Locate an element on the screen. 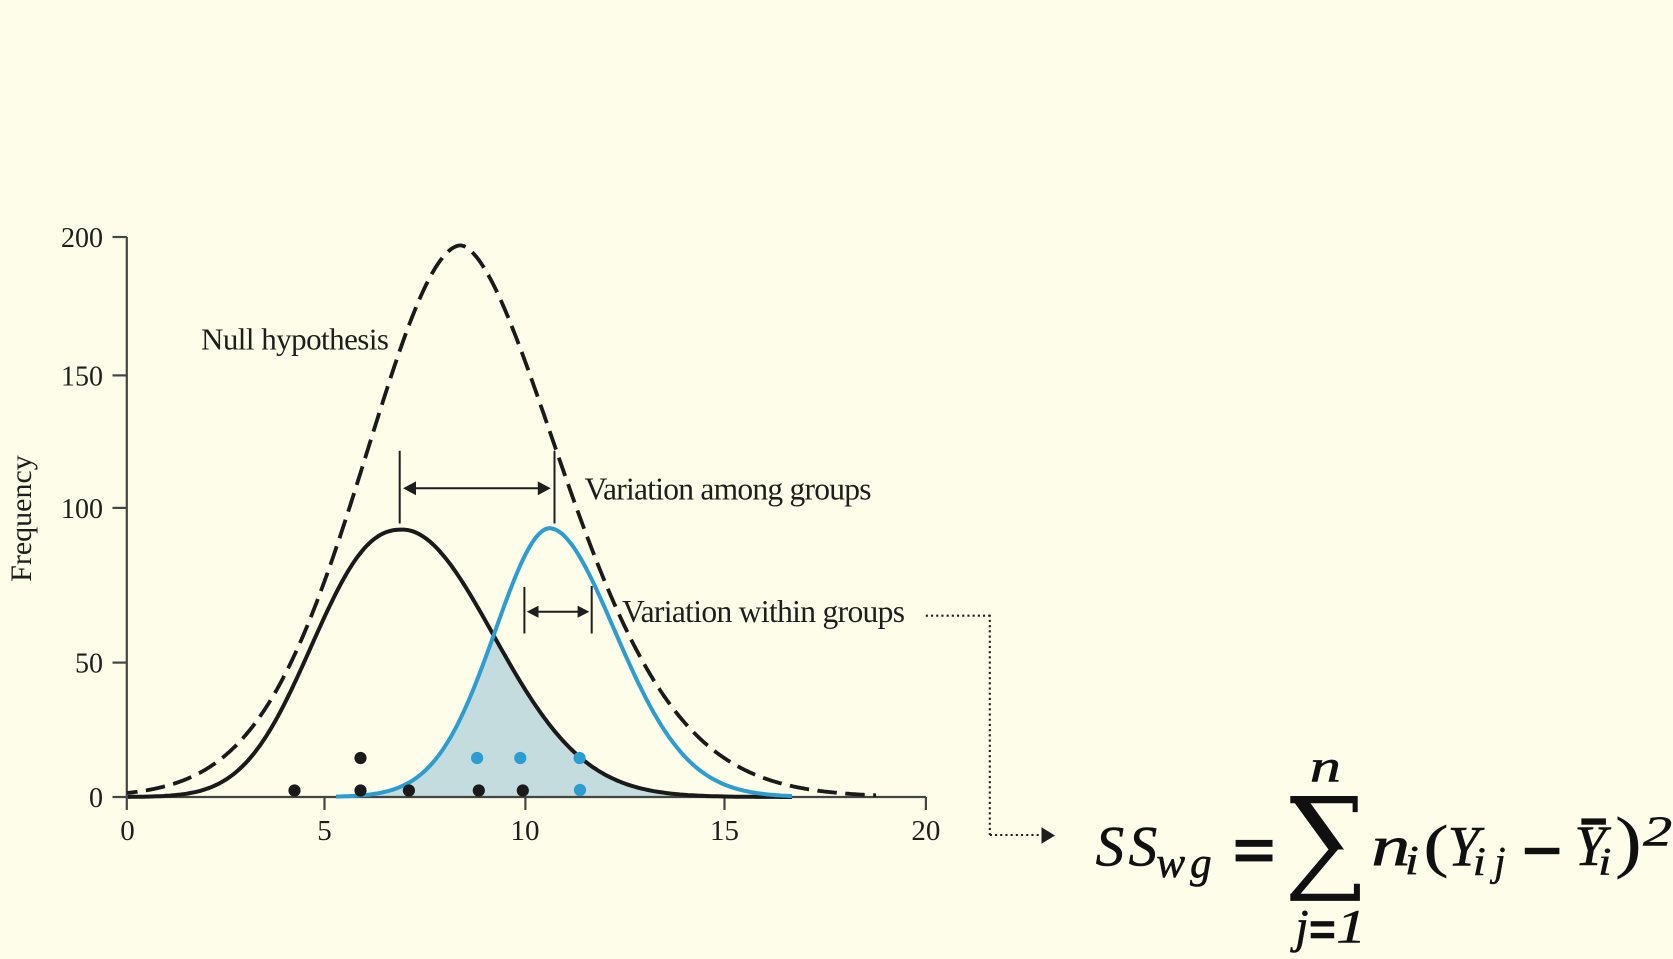  svg-text: 100 is located at coordinates (82, 509).